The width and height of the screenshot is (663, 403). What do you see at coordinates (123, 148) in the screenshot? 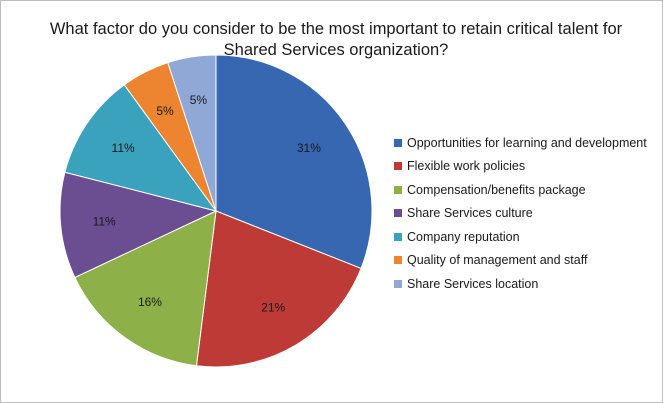
I see `pie-data-label-4: 11%` at bounding box center [123, 148].